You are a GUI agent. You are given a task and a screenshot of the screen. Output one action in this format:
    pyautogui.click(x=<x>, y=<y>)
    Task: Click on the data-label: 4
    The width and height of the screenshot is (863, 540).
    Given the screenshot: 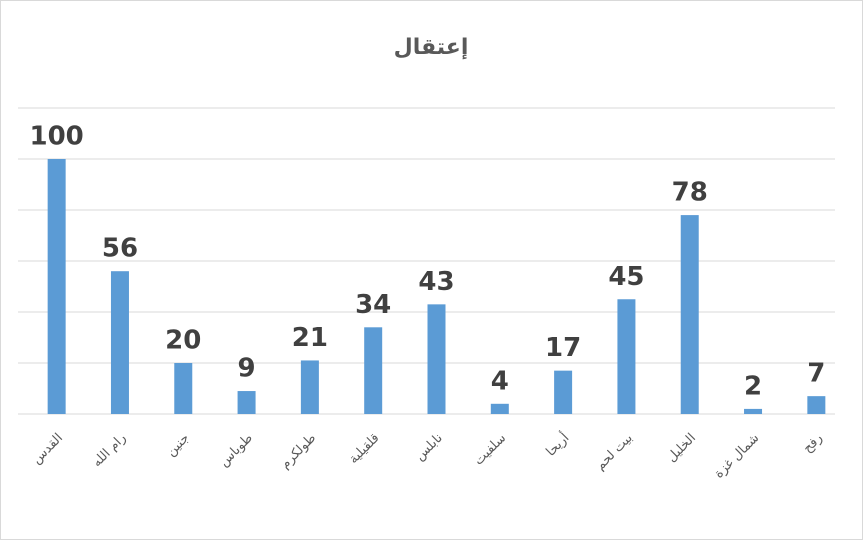 What is the action you would take?
    pyautogui.click(x=500, y=381)
    